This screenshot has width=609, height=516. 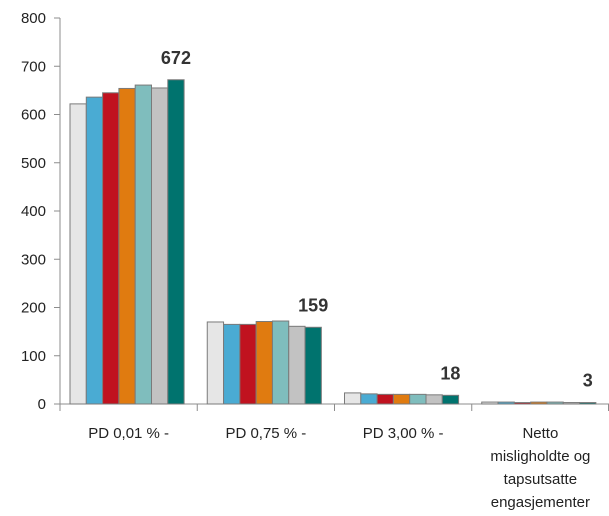 I want to click on y-tick-label: 0, so click(x=42, y=404).